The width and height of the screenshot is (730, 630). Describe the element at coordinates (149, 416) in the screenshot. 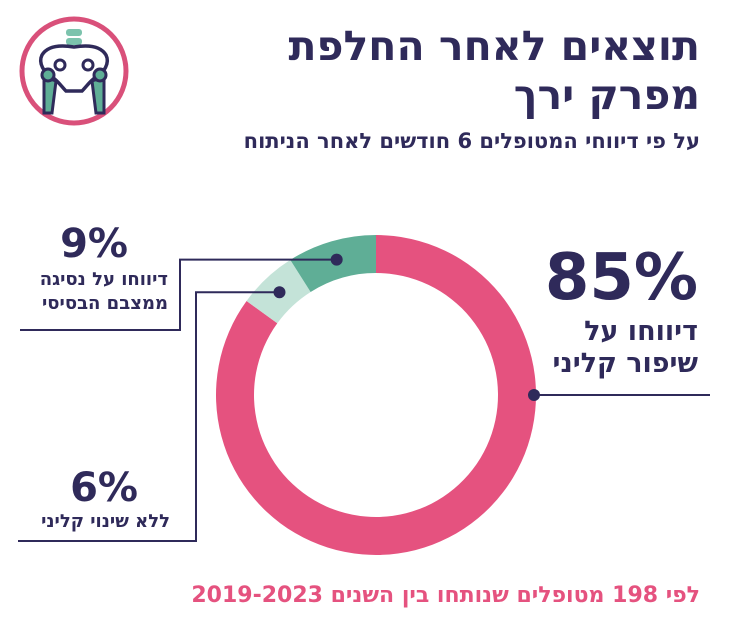

I see `leader-nochange-line` at that location.